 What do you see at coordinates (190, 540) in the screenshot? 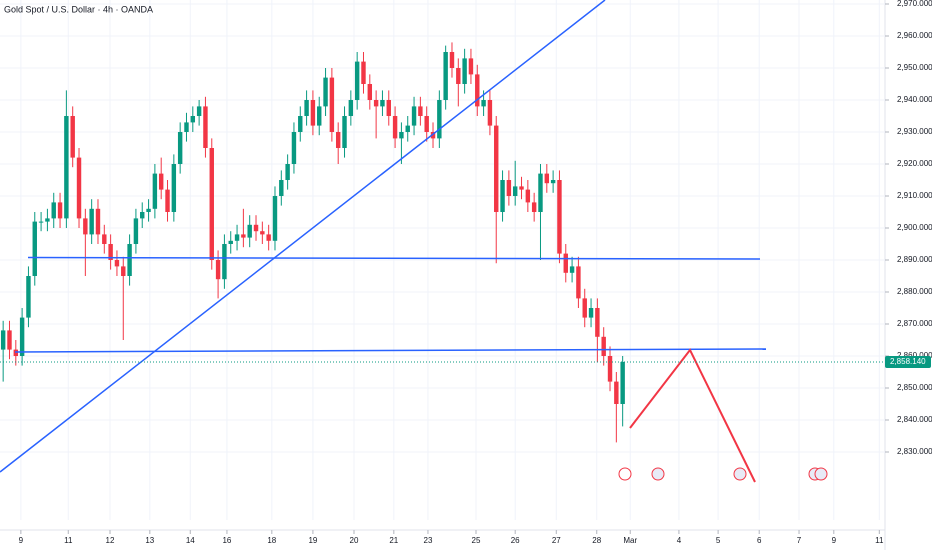
I see `x-tick-label: 14` at bounding box center [190, 540].